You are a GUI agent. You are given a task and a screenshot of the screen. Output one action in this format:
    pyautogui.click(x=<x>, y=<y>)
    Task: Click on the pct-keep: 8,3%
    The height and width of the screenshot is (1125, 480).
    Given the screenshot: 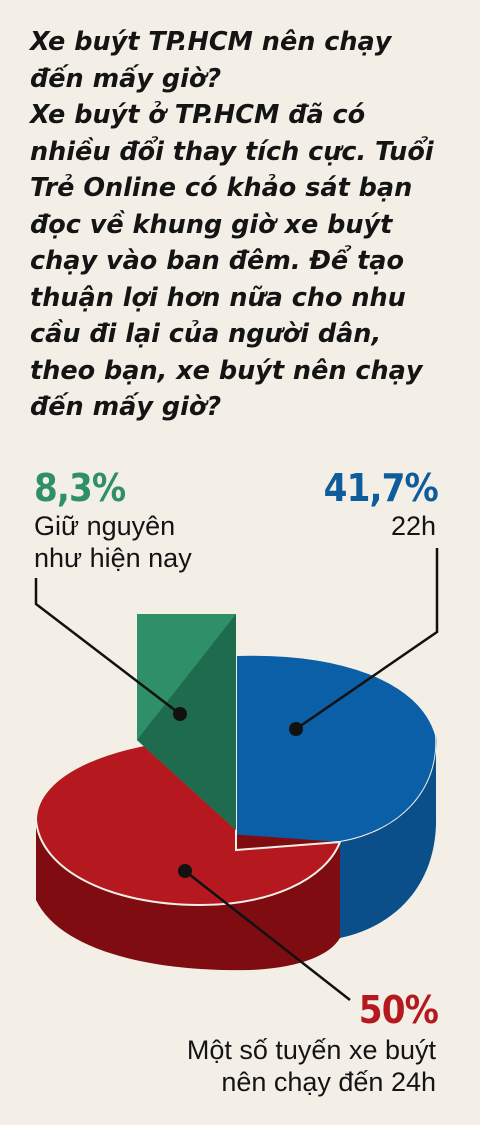 What is the action you would take?
    pyautogui.click(x=80, y=488)
    